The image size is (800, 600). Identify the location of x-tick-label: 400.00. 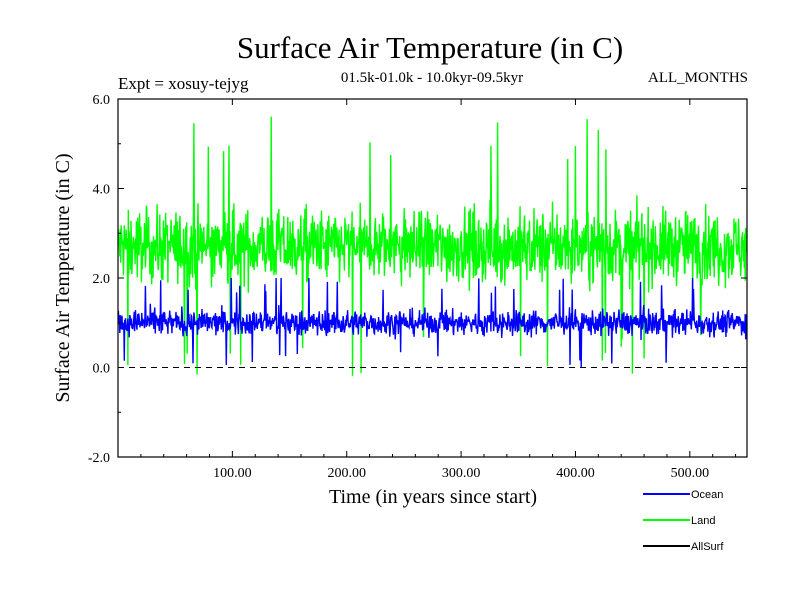
(575, 473).